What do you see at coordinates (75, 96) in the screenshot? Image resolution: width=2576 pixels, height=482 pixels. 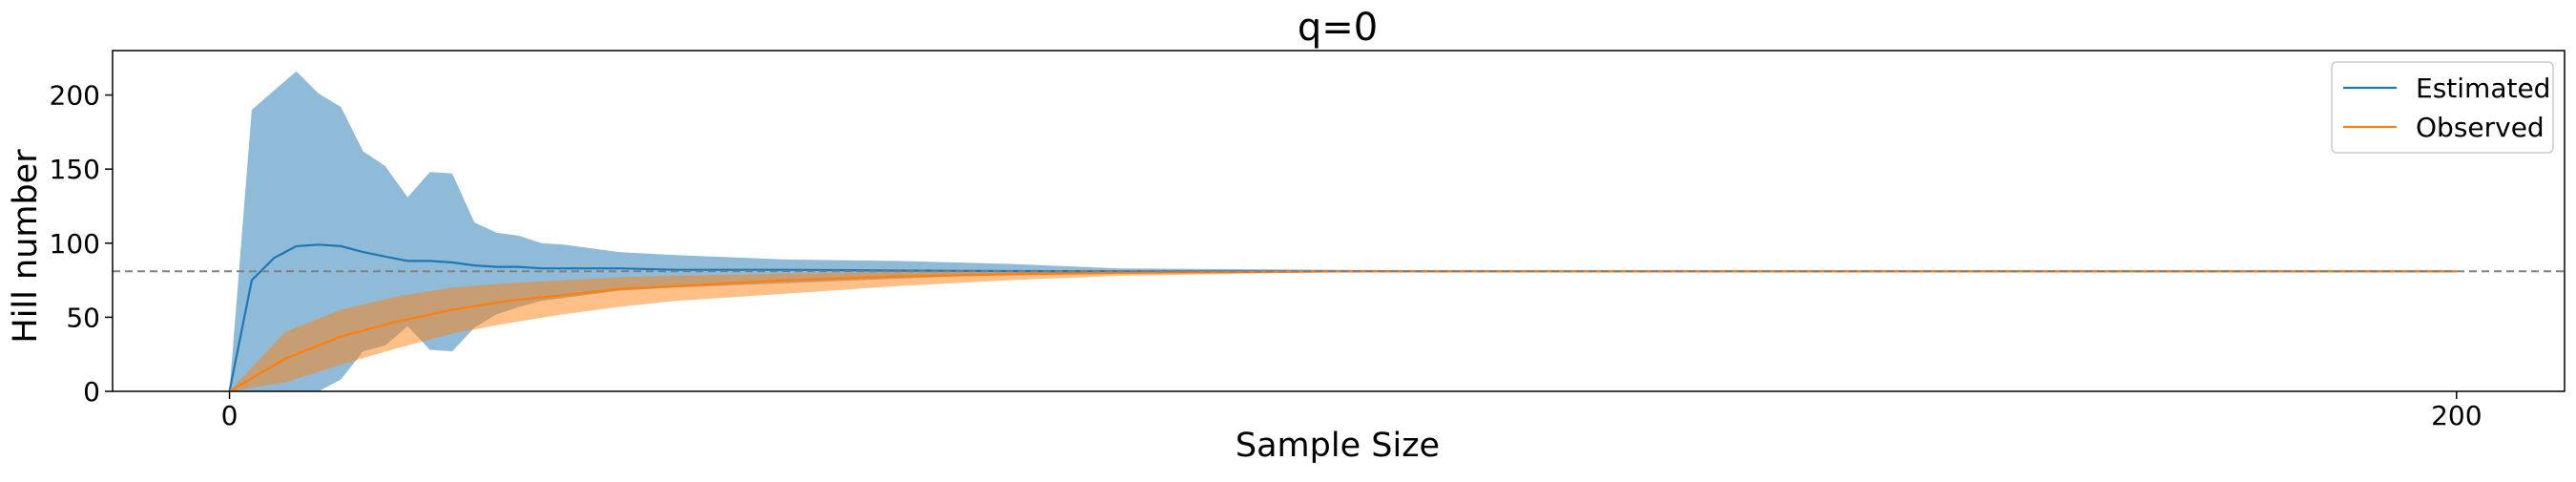 I see `y-tick-label-200: 200` at bounding box center [75, 96].